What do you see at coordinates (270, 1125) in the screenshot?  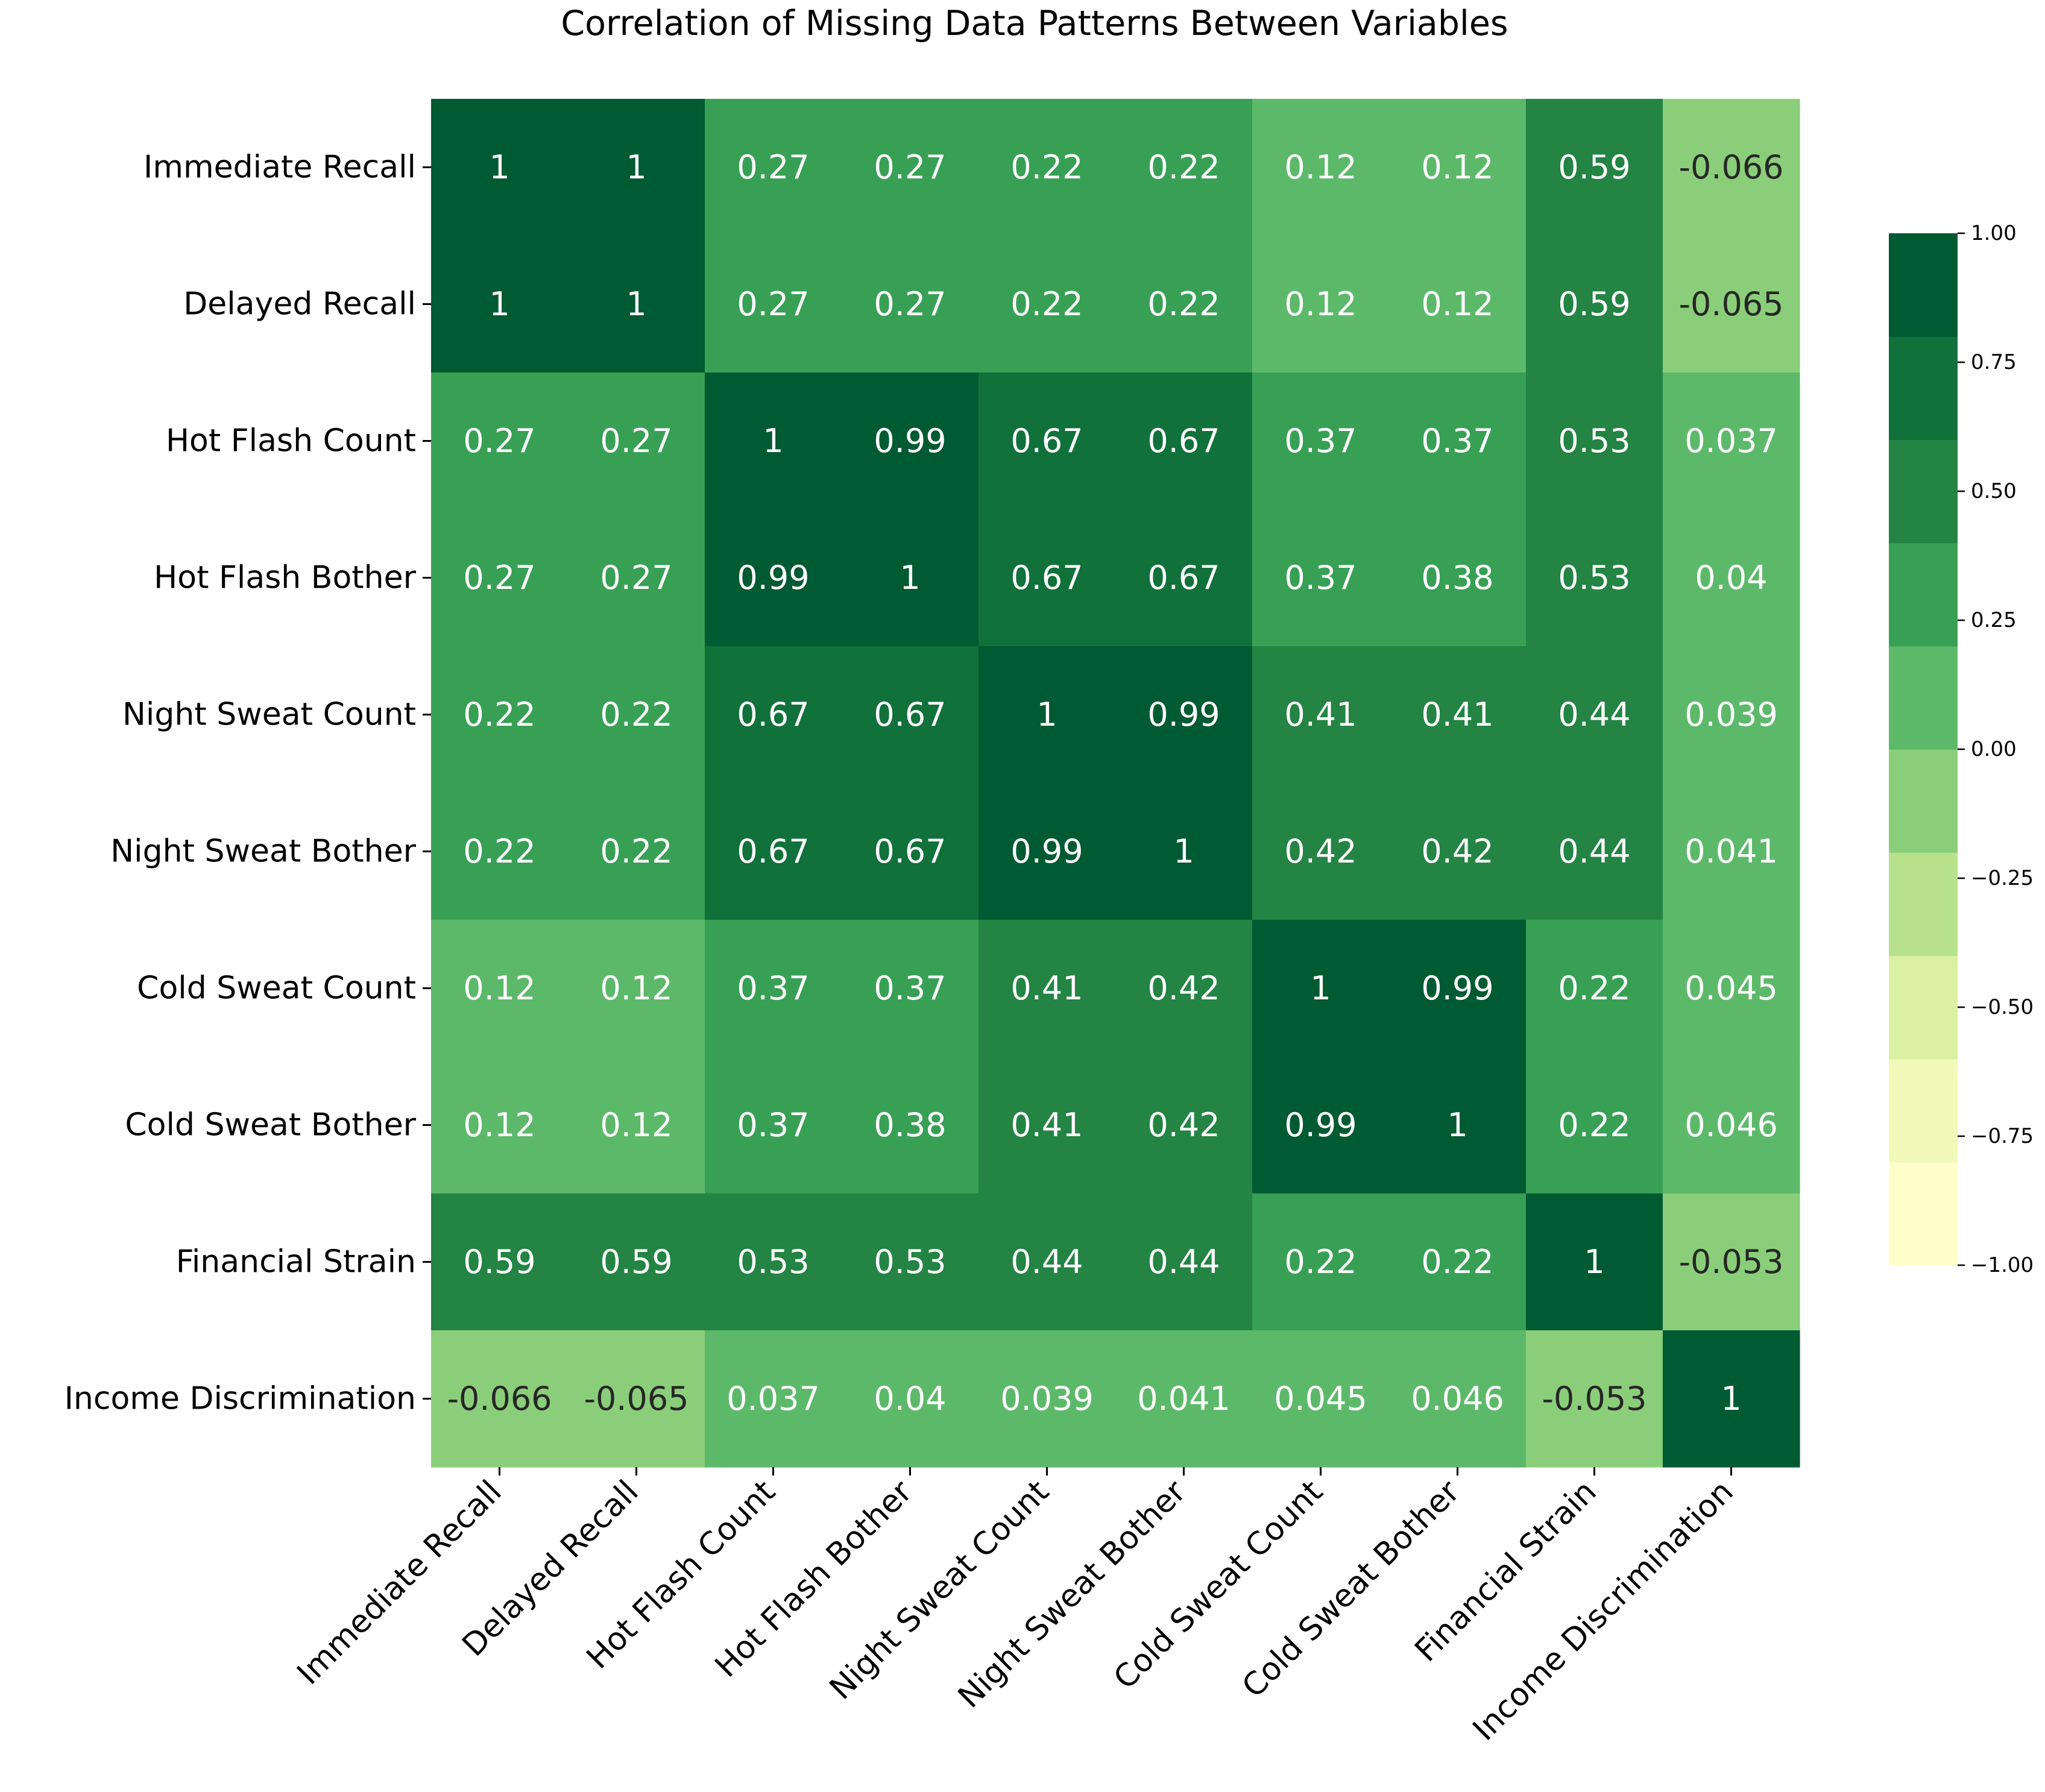 I see `y-tick-label: Cold Sweat Bother` at bounding box center [270, 1125].